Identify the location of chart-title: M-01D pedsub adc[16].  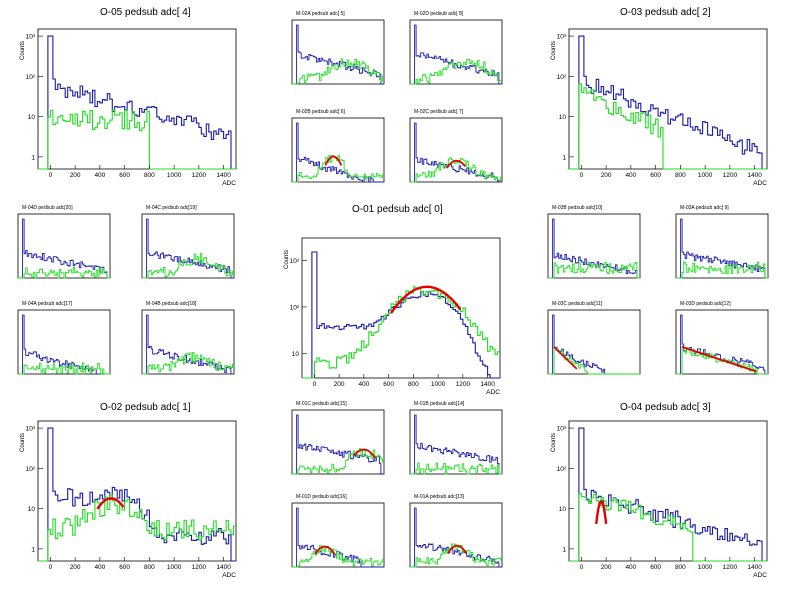
(321, 497).